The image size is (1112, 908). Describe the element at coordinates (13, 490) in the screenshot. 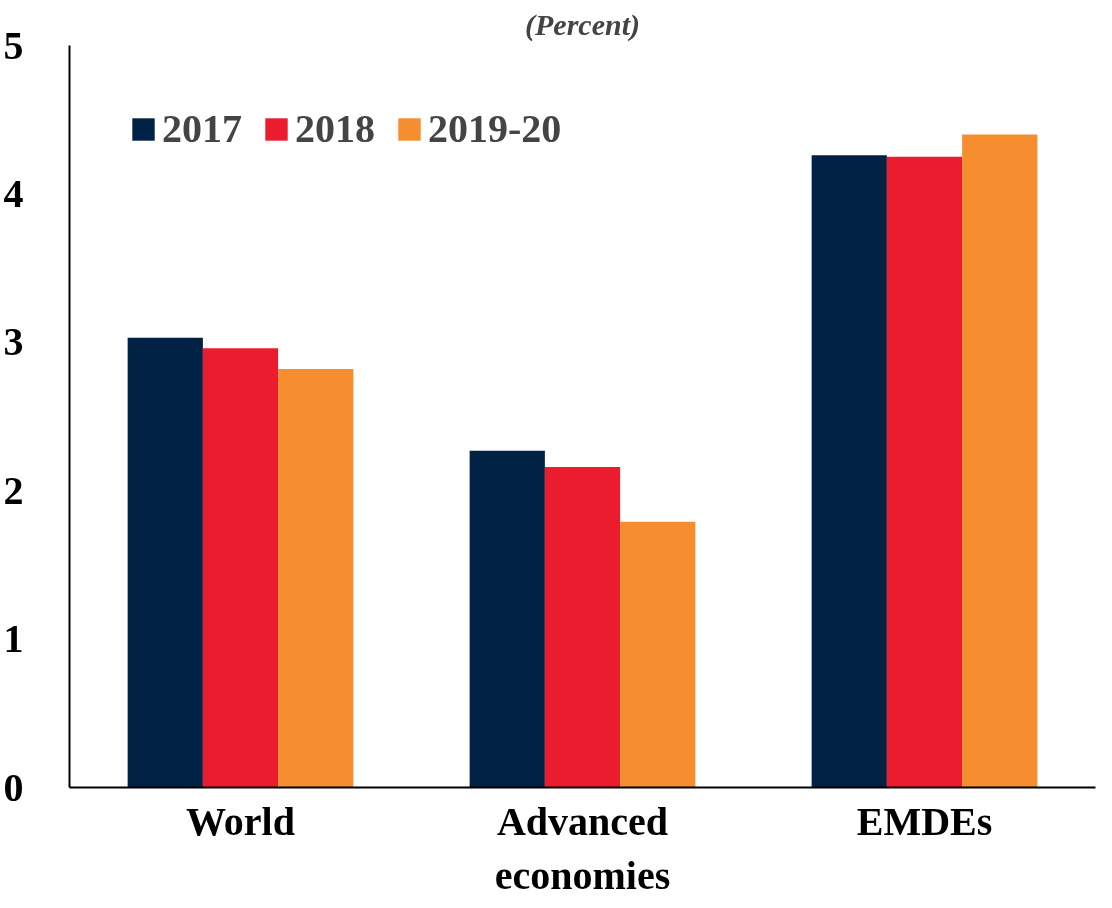

I see `y-tick-label: 2` at that location.